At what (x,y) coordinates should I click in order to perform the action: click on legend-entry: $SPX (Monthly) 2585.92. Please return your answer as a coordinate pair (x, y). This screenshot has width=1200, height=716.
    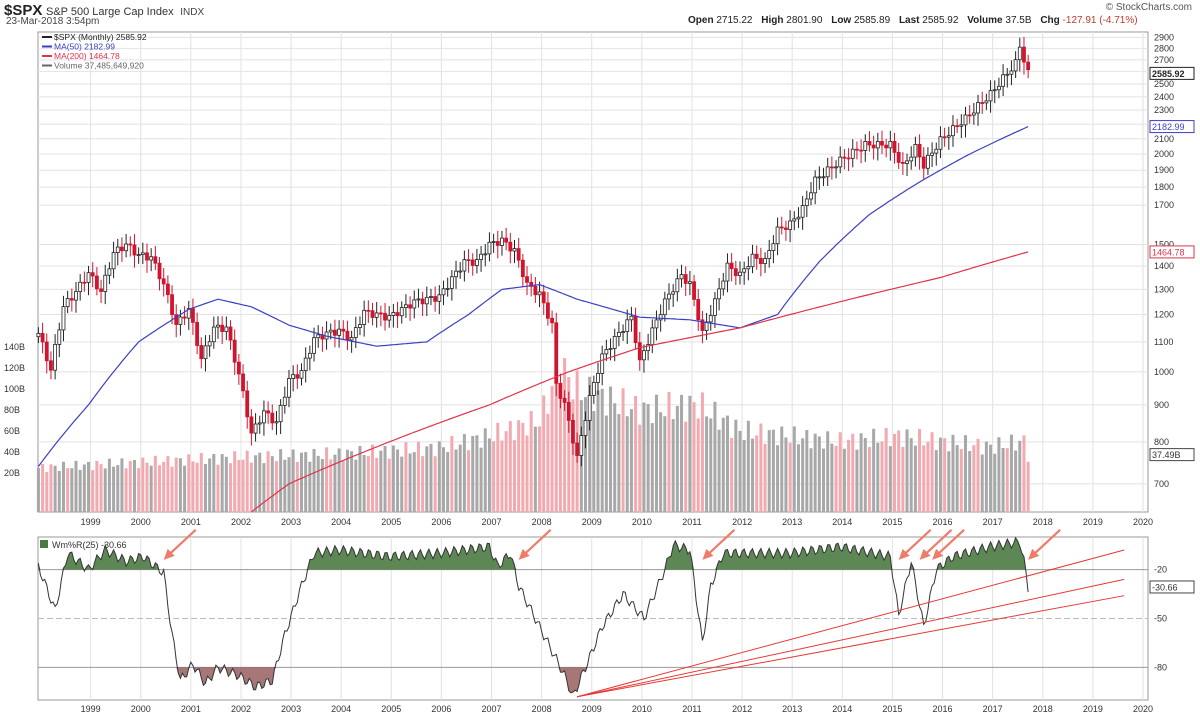
    Looking at the image, I should click on (100, 37).